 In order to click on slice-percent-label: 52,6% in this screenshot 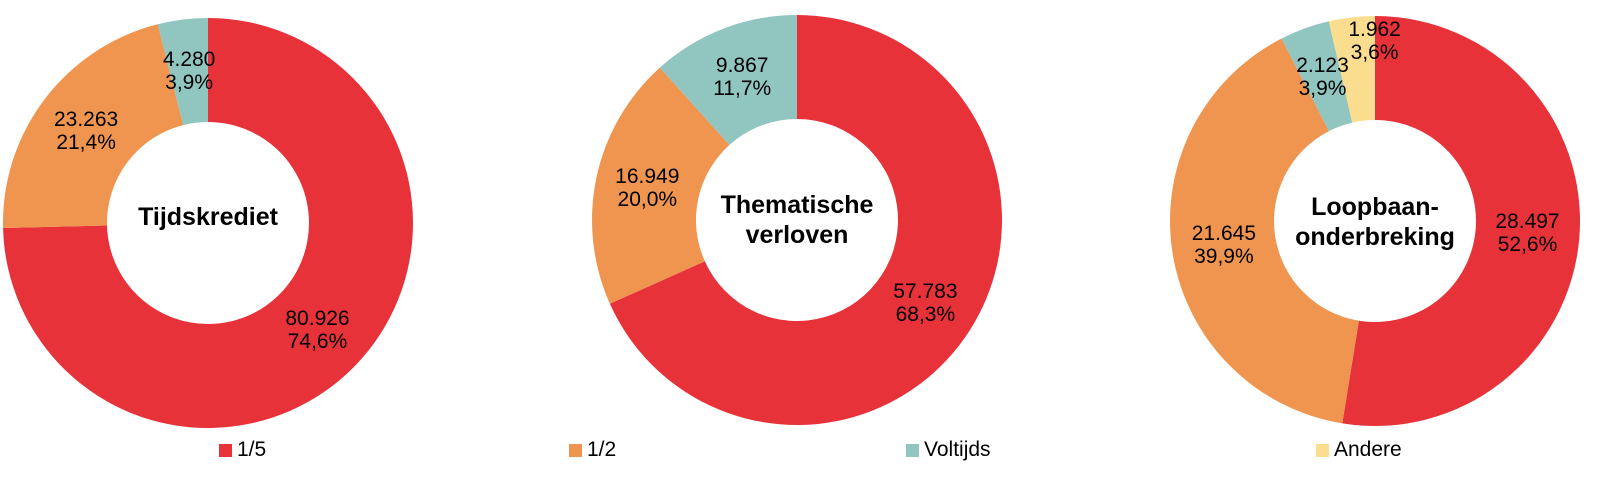, I will do `click(1527, 245)`.